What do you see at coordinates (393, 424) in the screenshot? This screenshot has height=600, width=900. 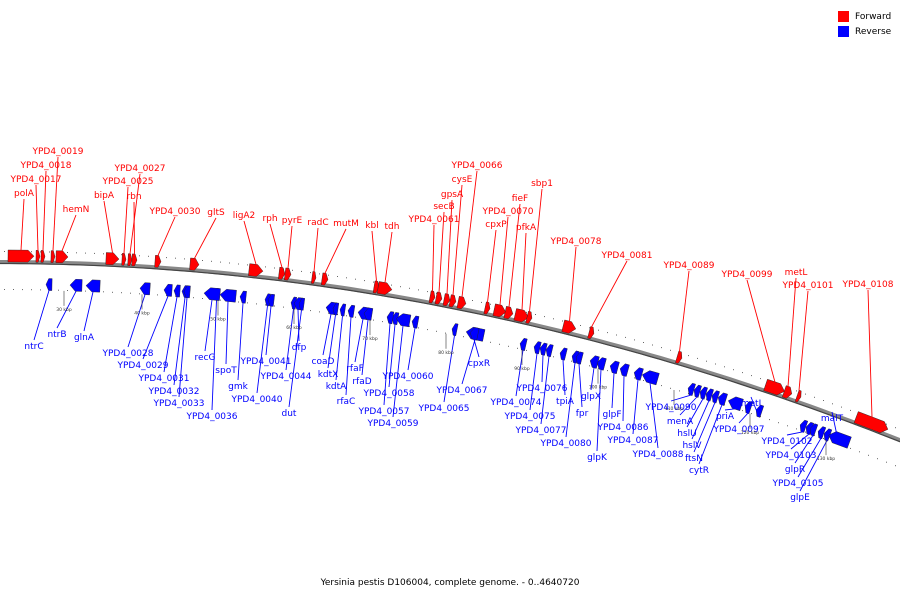 I see `reverse-gene-label: YPD4_0059` at bounding box center [393, 424].